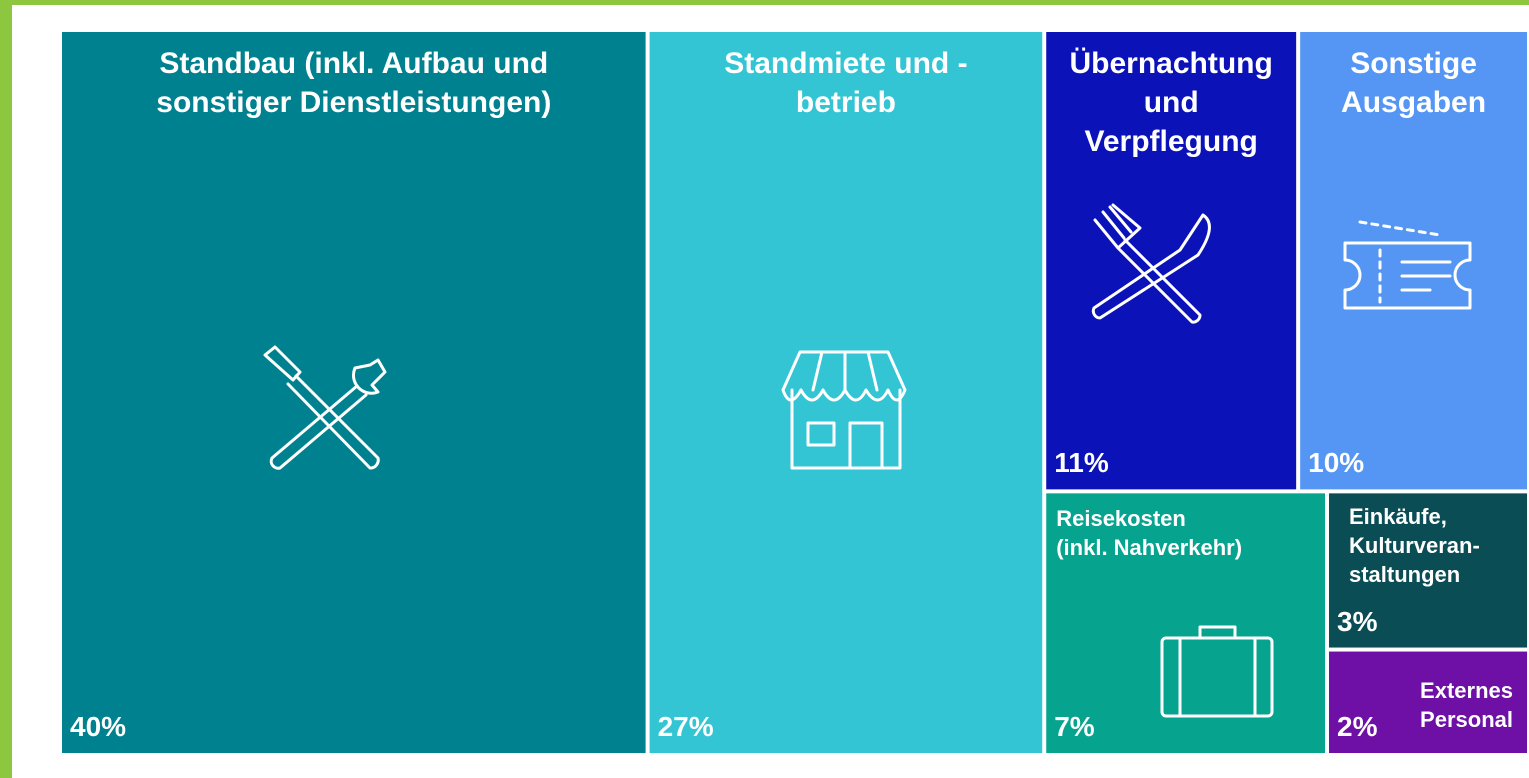 This screenshot has height=778, width=1529. I want to click on cutlery-icon, so click(1151, 263).